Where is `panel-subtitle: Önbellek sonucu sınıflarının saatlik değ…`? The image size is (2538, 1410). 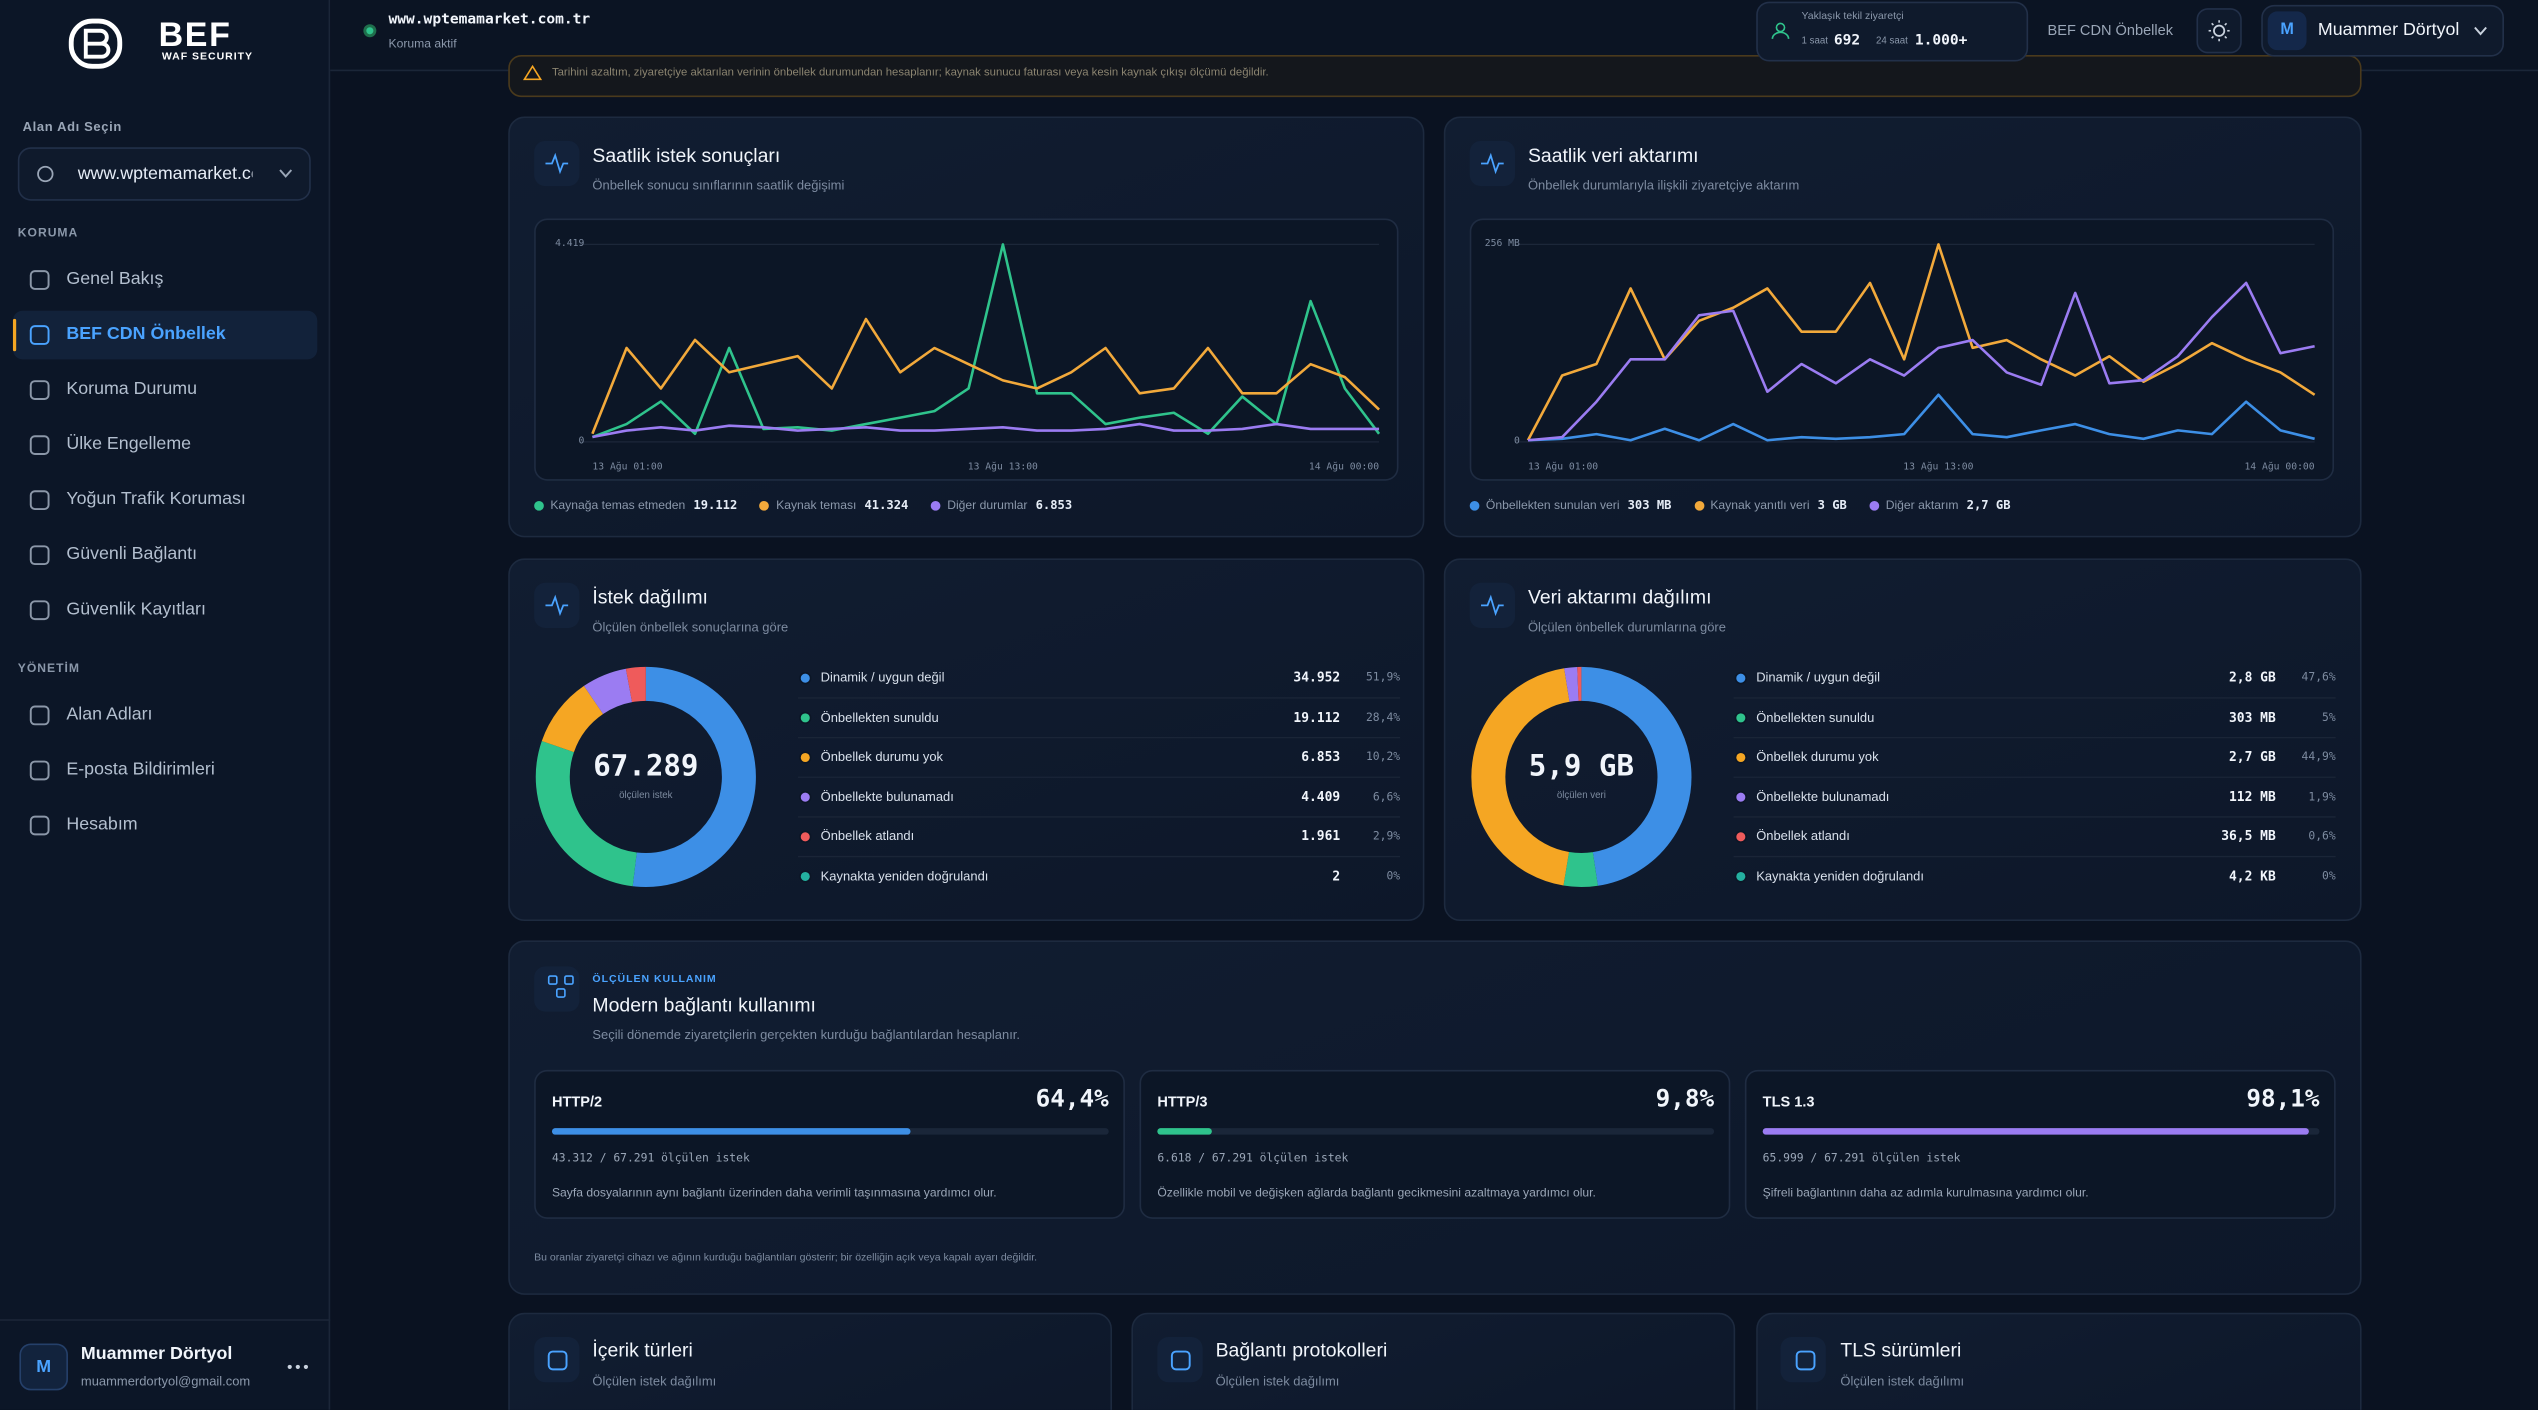 panel-subtitle: Önbellek sonucu sınıflarının saatlik değ… is located at coordinates (718, 185).